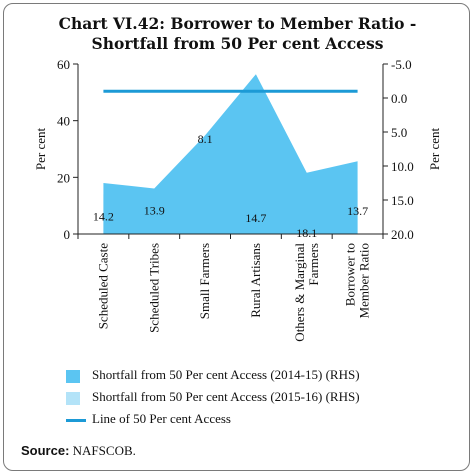  I want to click on left-tick-label: 40, so click(63, 121).